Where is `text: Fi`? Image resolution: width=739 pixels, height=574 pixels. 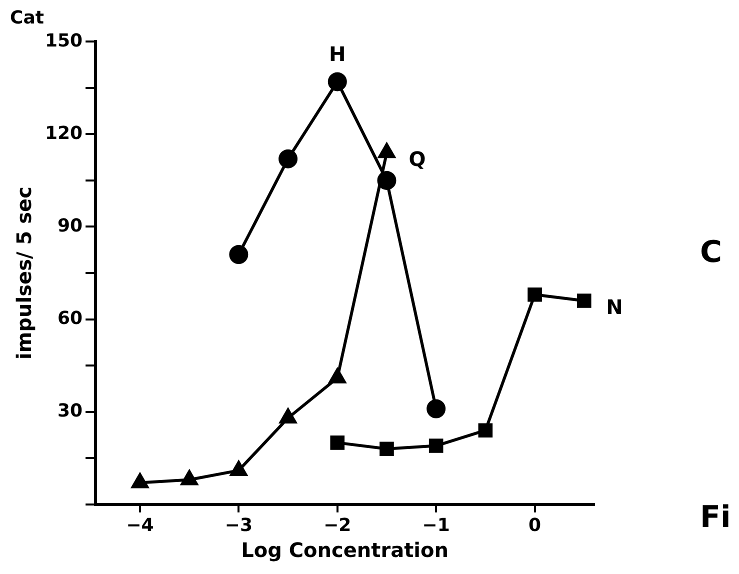
text: Fi is located at coordinates (715, 517).